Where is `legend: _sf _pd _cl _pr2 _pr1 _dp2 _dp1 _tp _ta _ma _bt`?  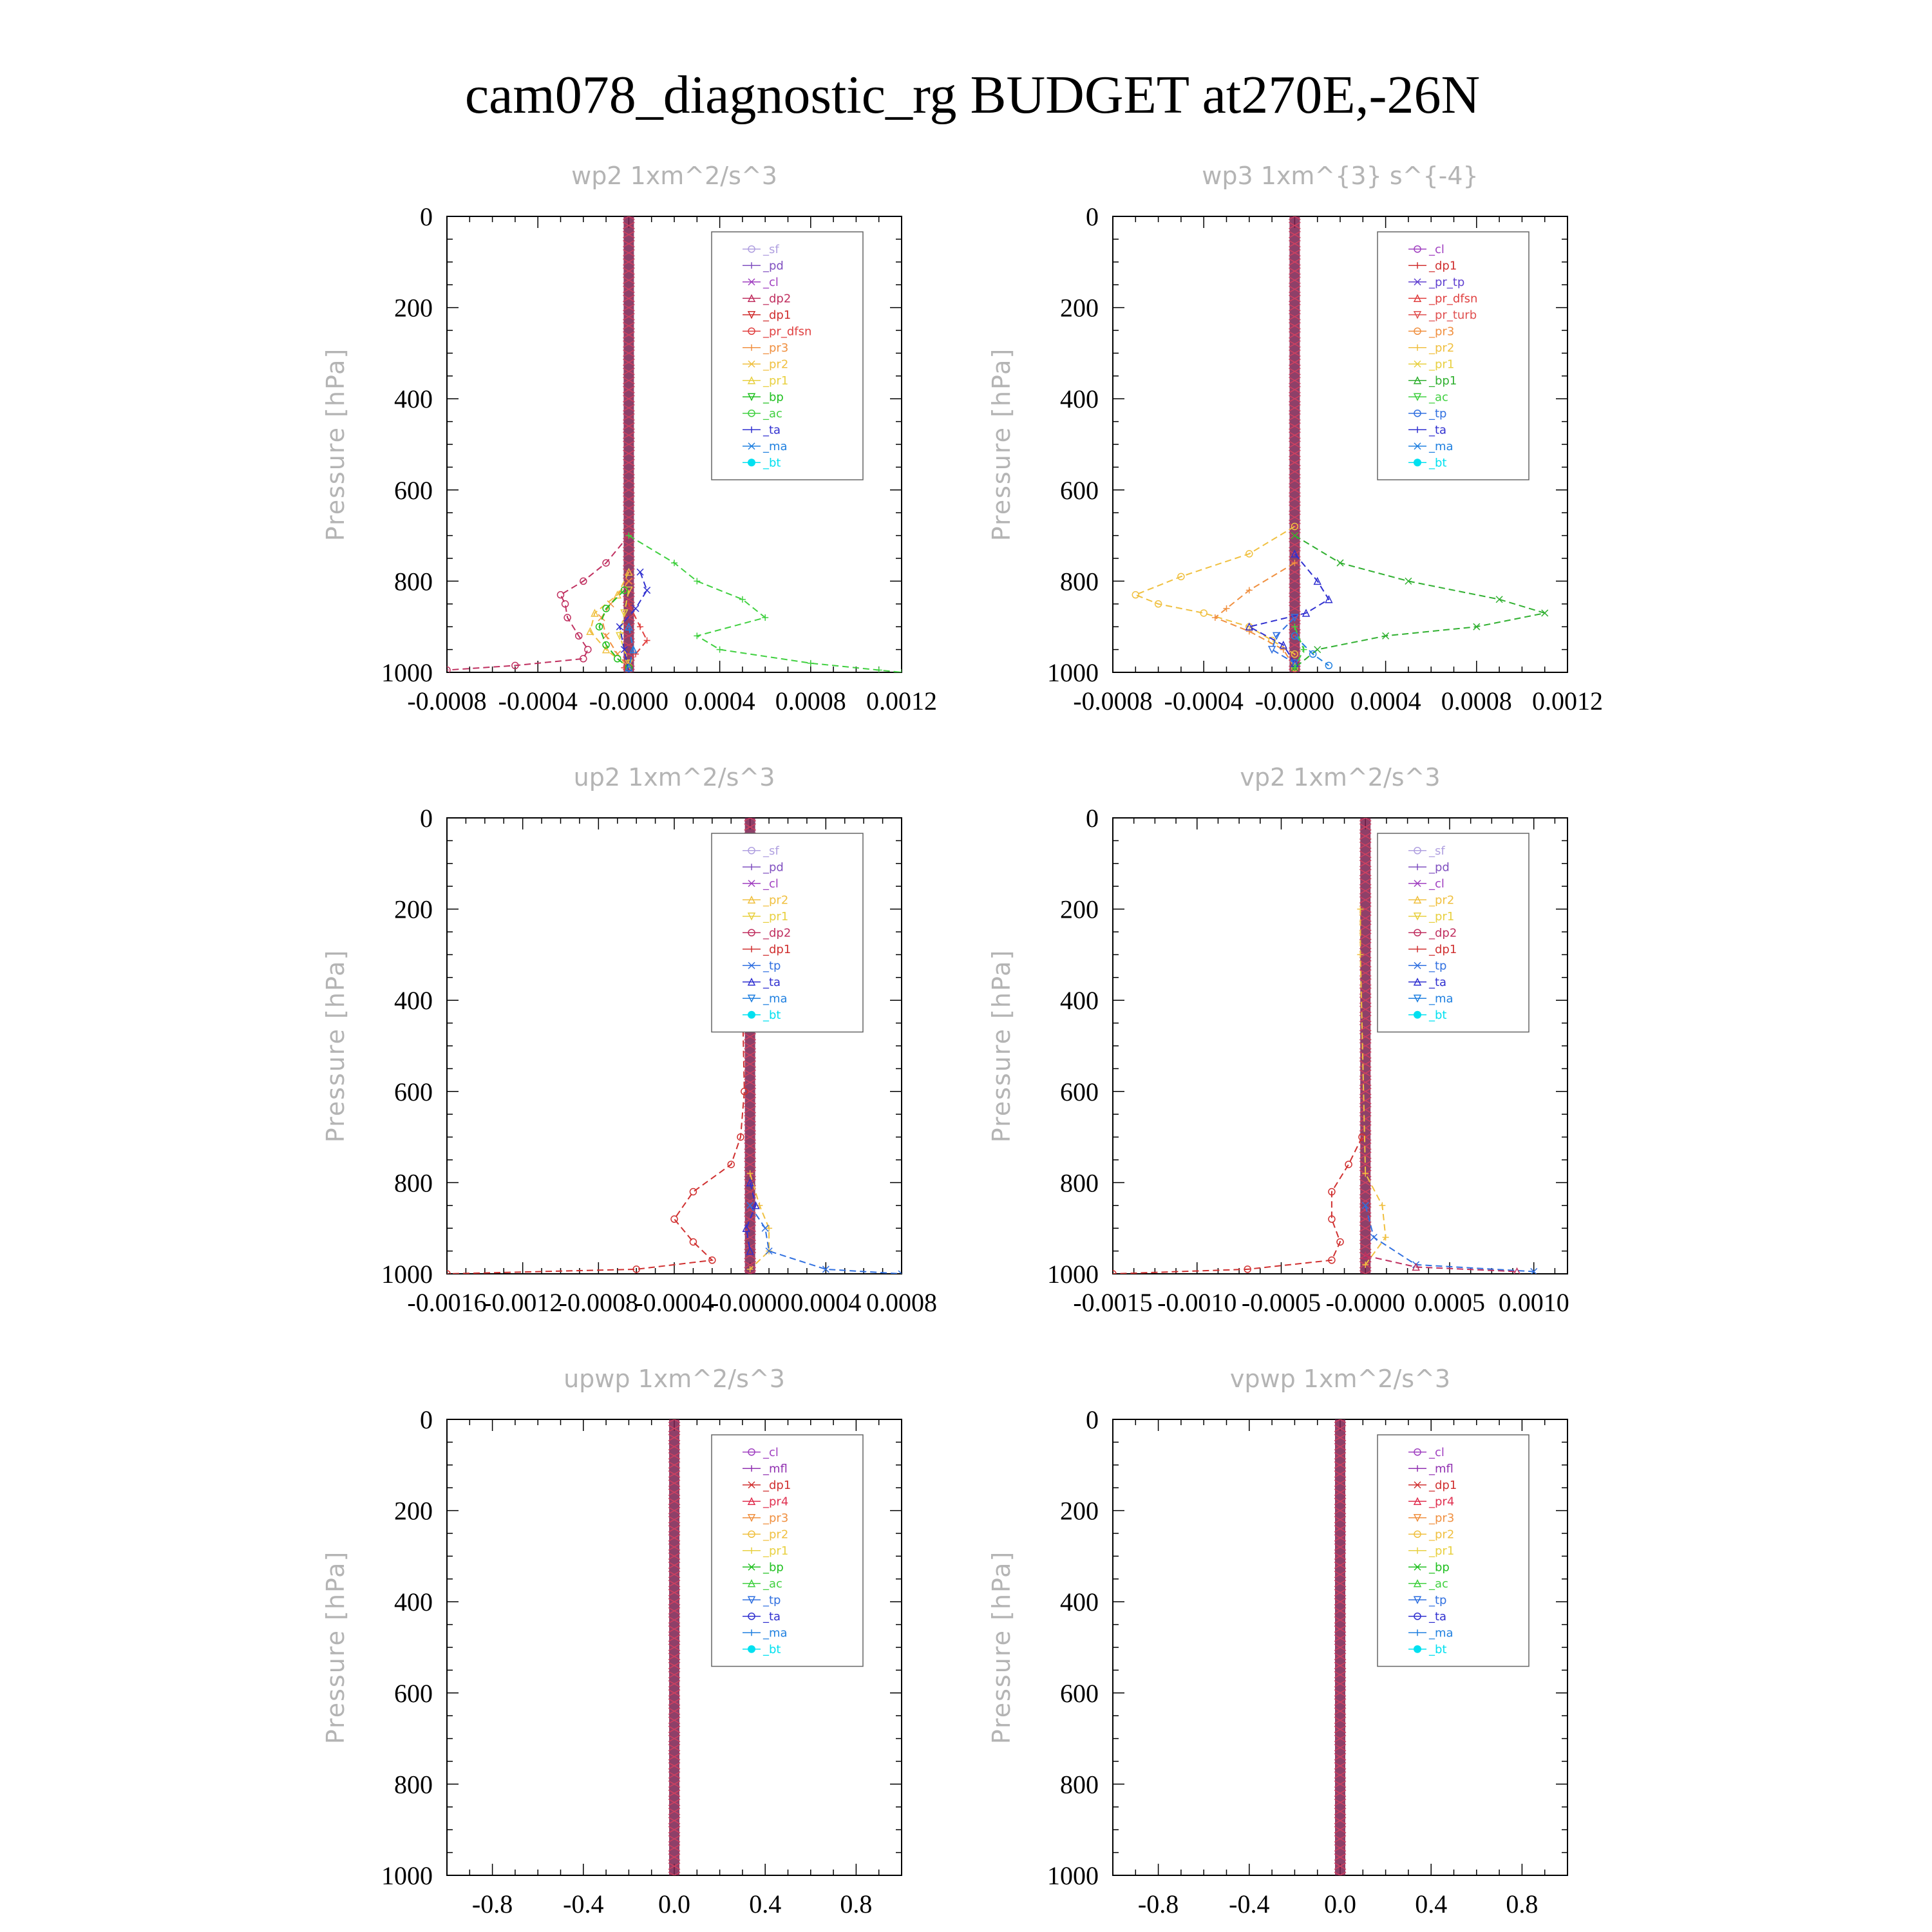
legend: _sf _pd _cl _pr2 _pr1 _dp2 _dp1 _tp _ta _ma _bt is located at coordinates (1453, 933).